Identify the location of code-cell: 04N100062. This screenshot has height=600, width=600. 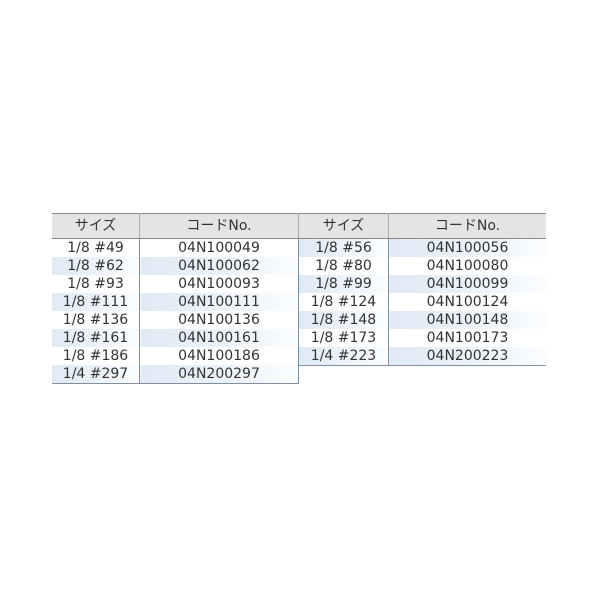
(219, 266).